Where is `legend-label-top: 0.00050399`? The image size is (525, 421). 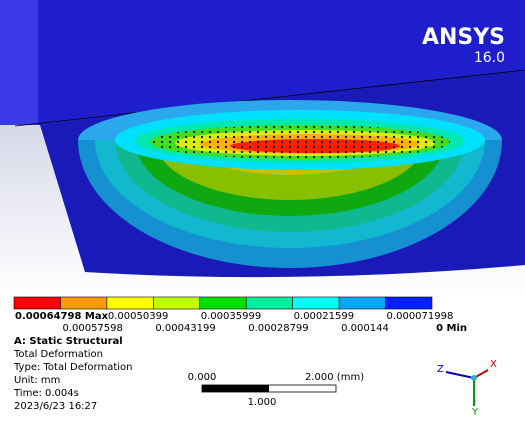
legend-label-top: 0.00050399 is located at coordinates (138, 316).